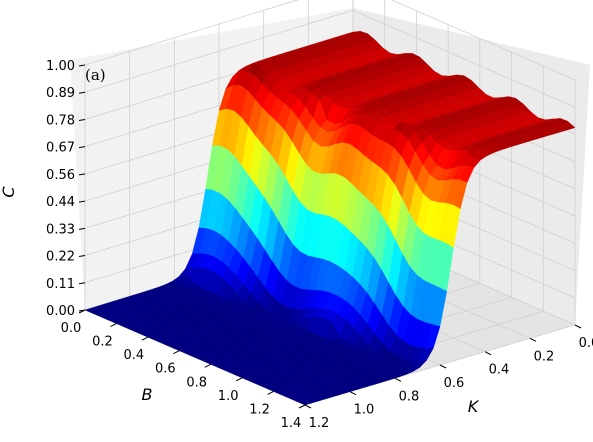 The height and width of the screenshot is (442, 593). I want to click on y-tick-label: 0.6, so click(454, 383).